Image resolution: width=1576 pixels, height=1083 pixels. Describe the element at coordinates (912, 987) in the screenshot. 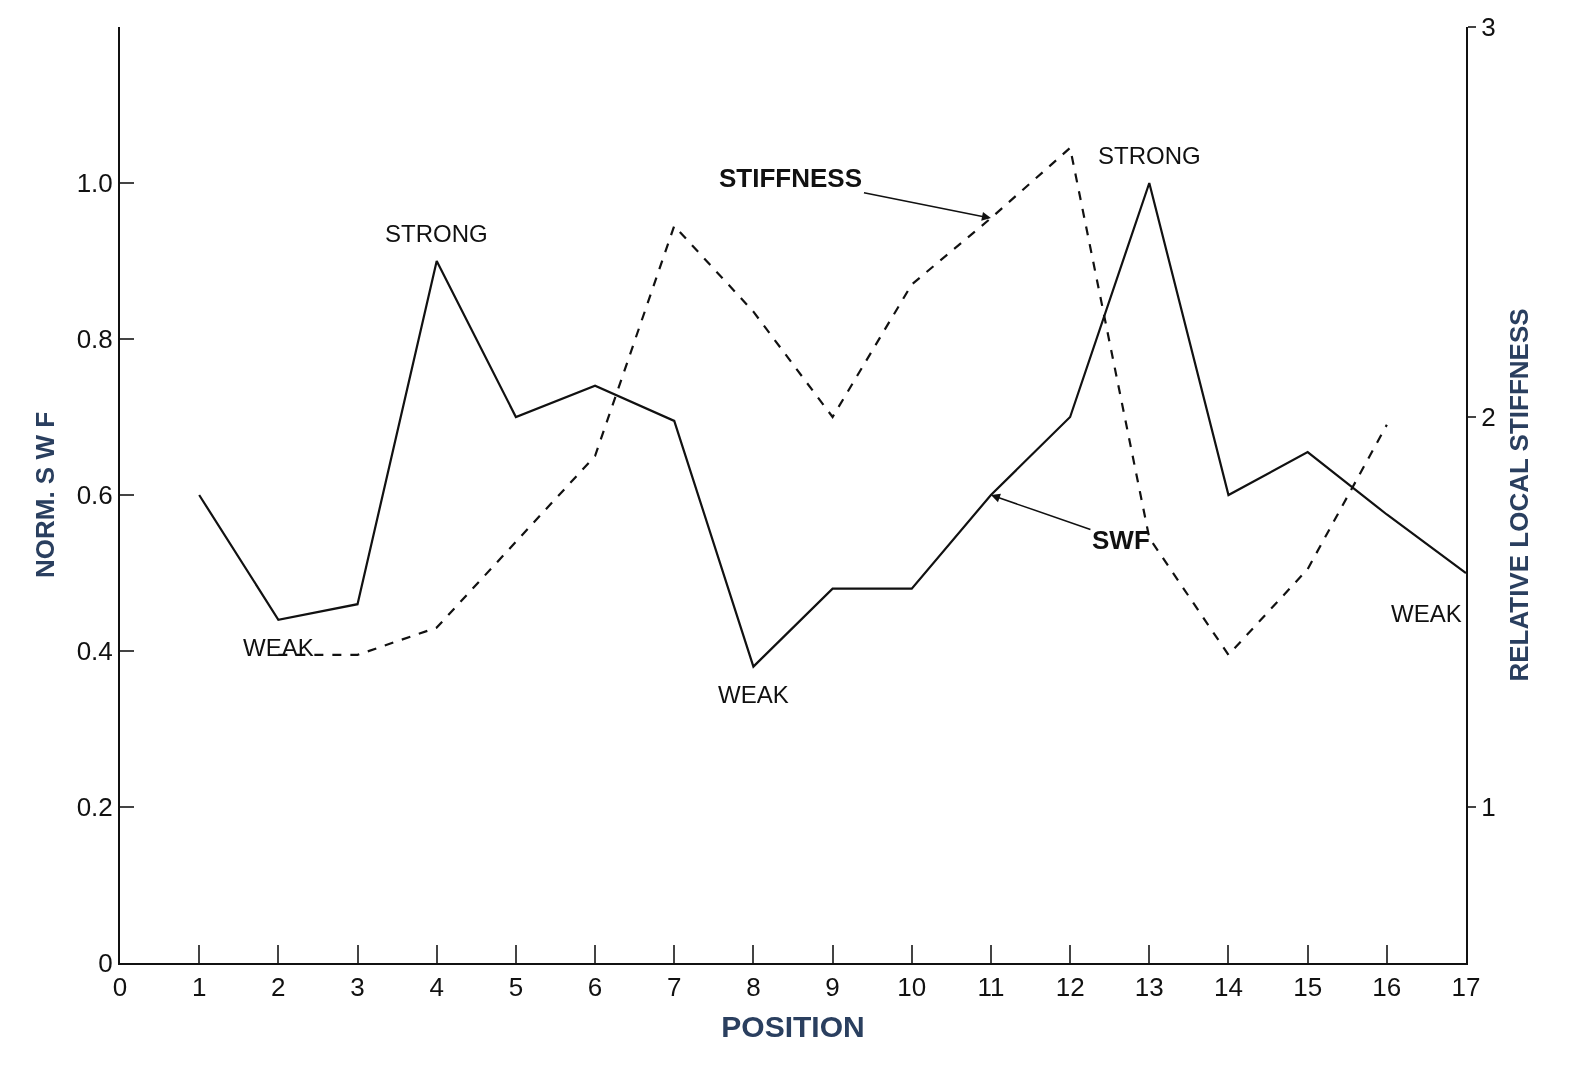

I see `x-tick-label: 10` at that location.